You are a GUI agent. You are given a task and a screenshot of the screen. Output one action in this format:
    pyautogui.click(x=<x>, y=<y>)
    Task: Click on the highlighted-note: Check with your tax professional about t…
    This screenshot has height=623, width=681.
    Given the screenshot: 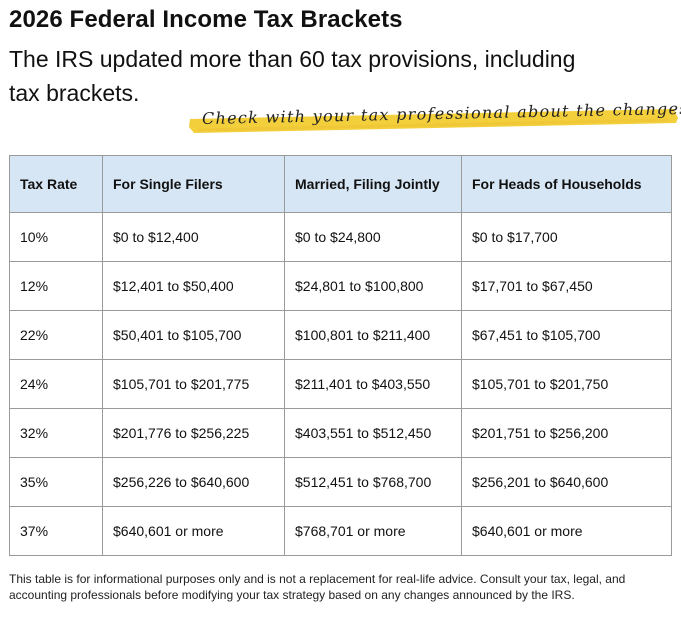 What is the action you would take?
    pyautogui.click(x=434, y=117)
    